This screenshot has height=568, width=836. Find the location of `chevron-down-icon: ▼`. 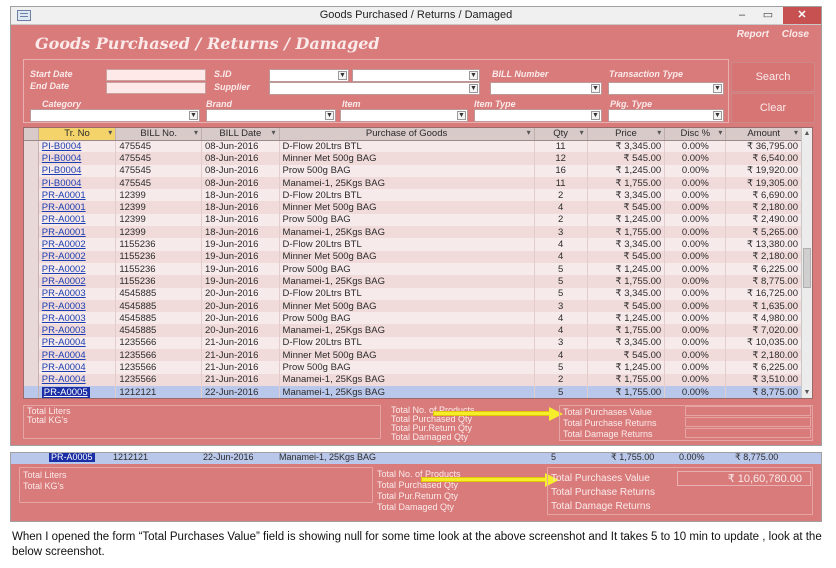

chevron-down-icon: ▼ is located at coordinates (342, 75).